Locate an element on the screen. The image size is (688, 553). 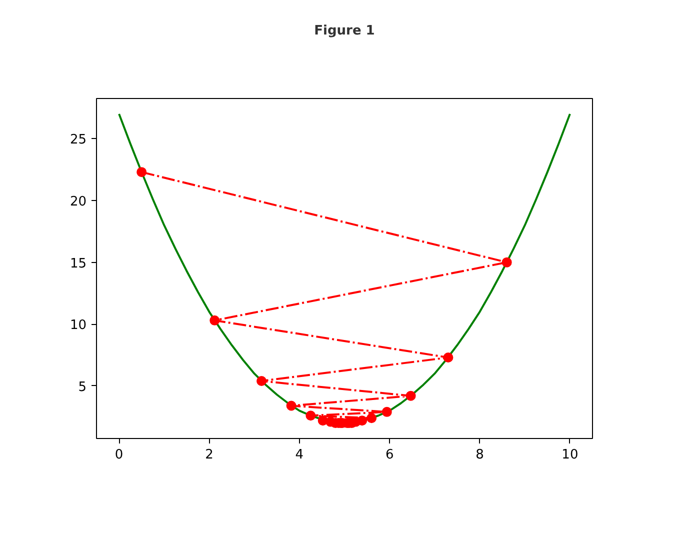
x-tick-label: 4 is located at coordinates (299, 455).